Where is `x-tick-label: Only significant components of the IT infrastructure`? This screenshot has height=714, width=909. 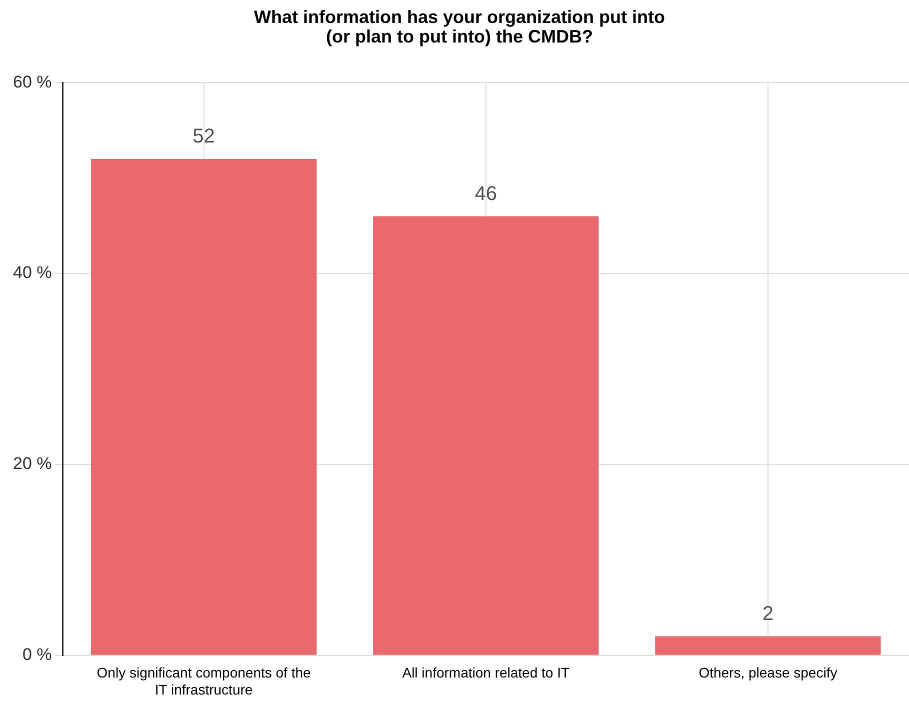 x-tick-label: Only significant components of the IT infrastructure is located at coordinates (203, 681).